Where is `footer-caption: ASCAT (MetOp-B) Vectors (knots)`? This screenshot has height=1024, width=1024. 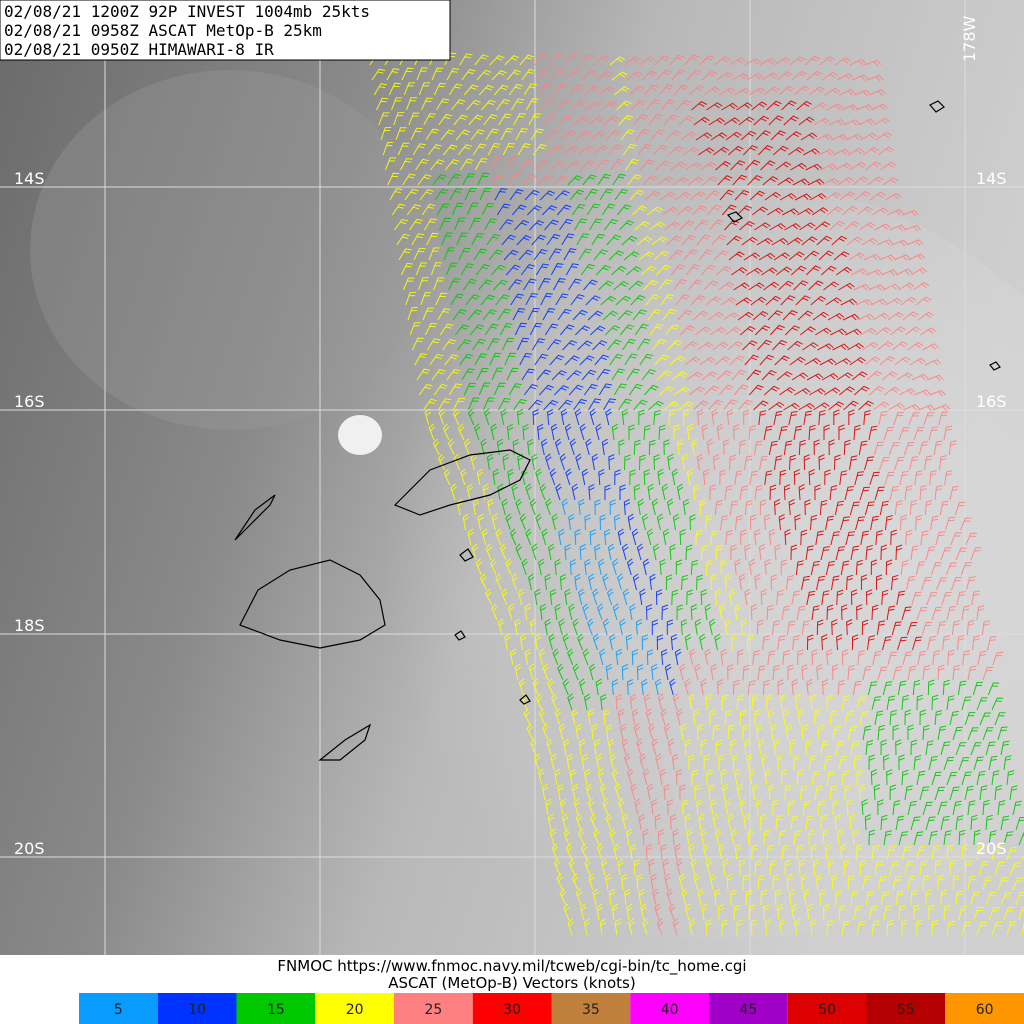
footer-caption: ASCAT (MetOp-B) Vectors (knots) is located at coordinates (511, 983).